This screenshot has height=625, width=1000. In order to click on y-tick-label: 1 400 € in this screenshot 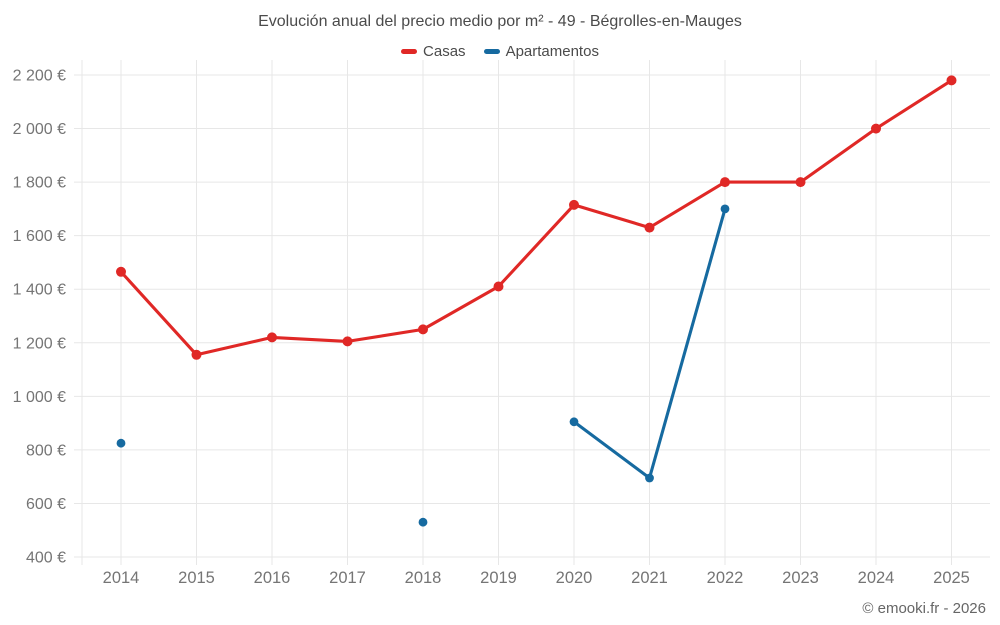, I will do `click(39, 290)`.